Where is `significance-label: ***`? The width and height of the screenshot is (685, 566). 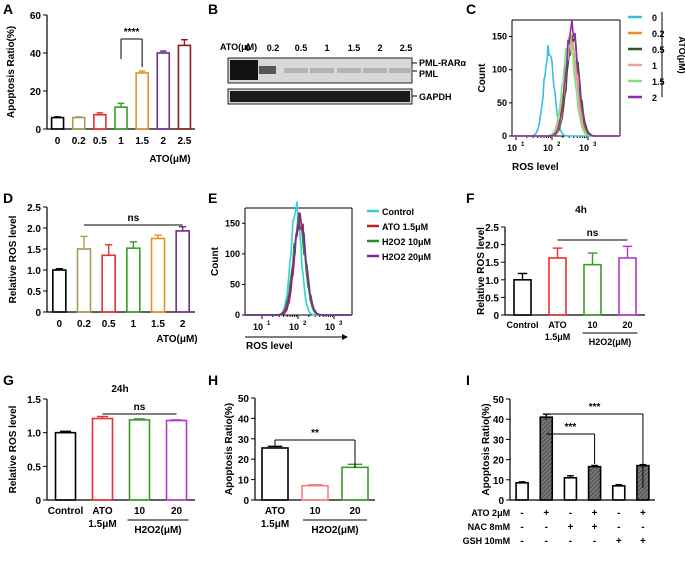
significance-label: *** is located at coordinates (595, 407).